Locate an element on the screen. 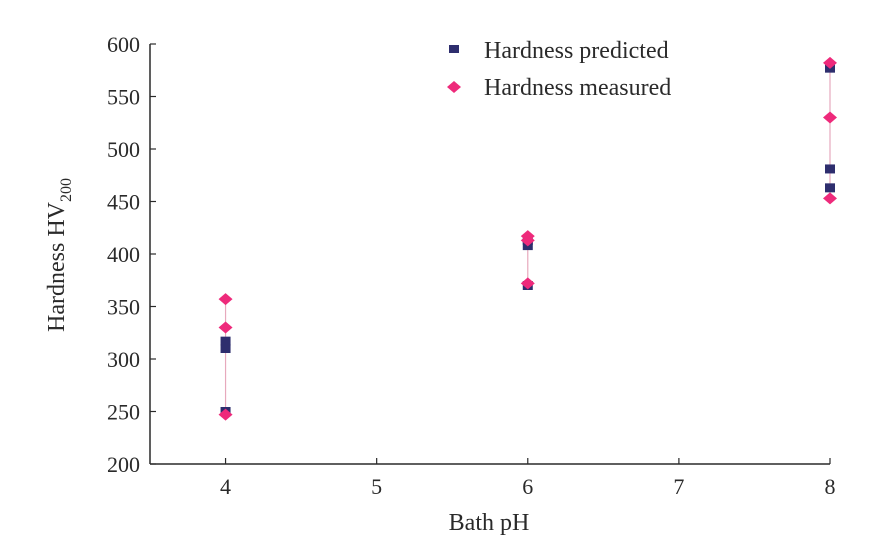  y-tick-label: 300 is located at coordinates (123, 359).